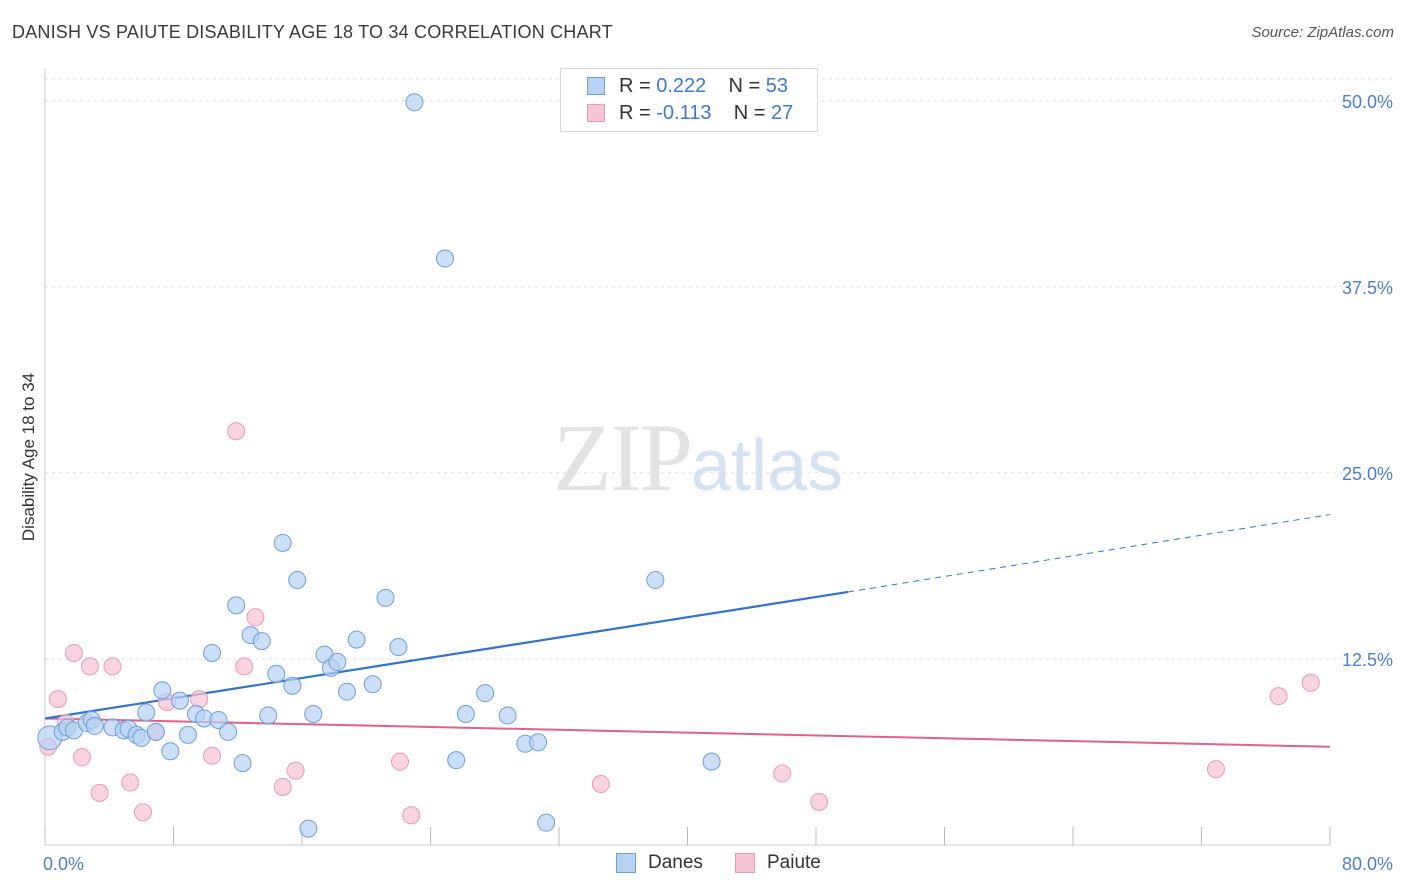  Describe the element at coordinates (1367, 102) in the screenshot. I see `y-tick-label-3: 50.0%` at that location.